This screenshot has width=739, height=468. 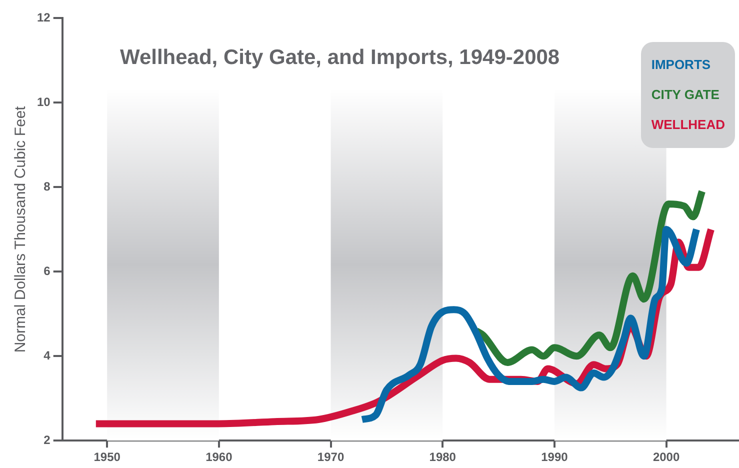 I want to click on x-tick-label: 1980, so click(x=442, y=457).